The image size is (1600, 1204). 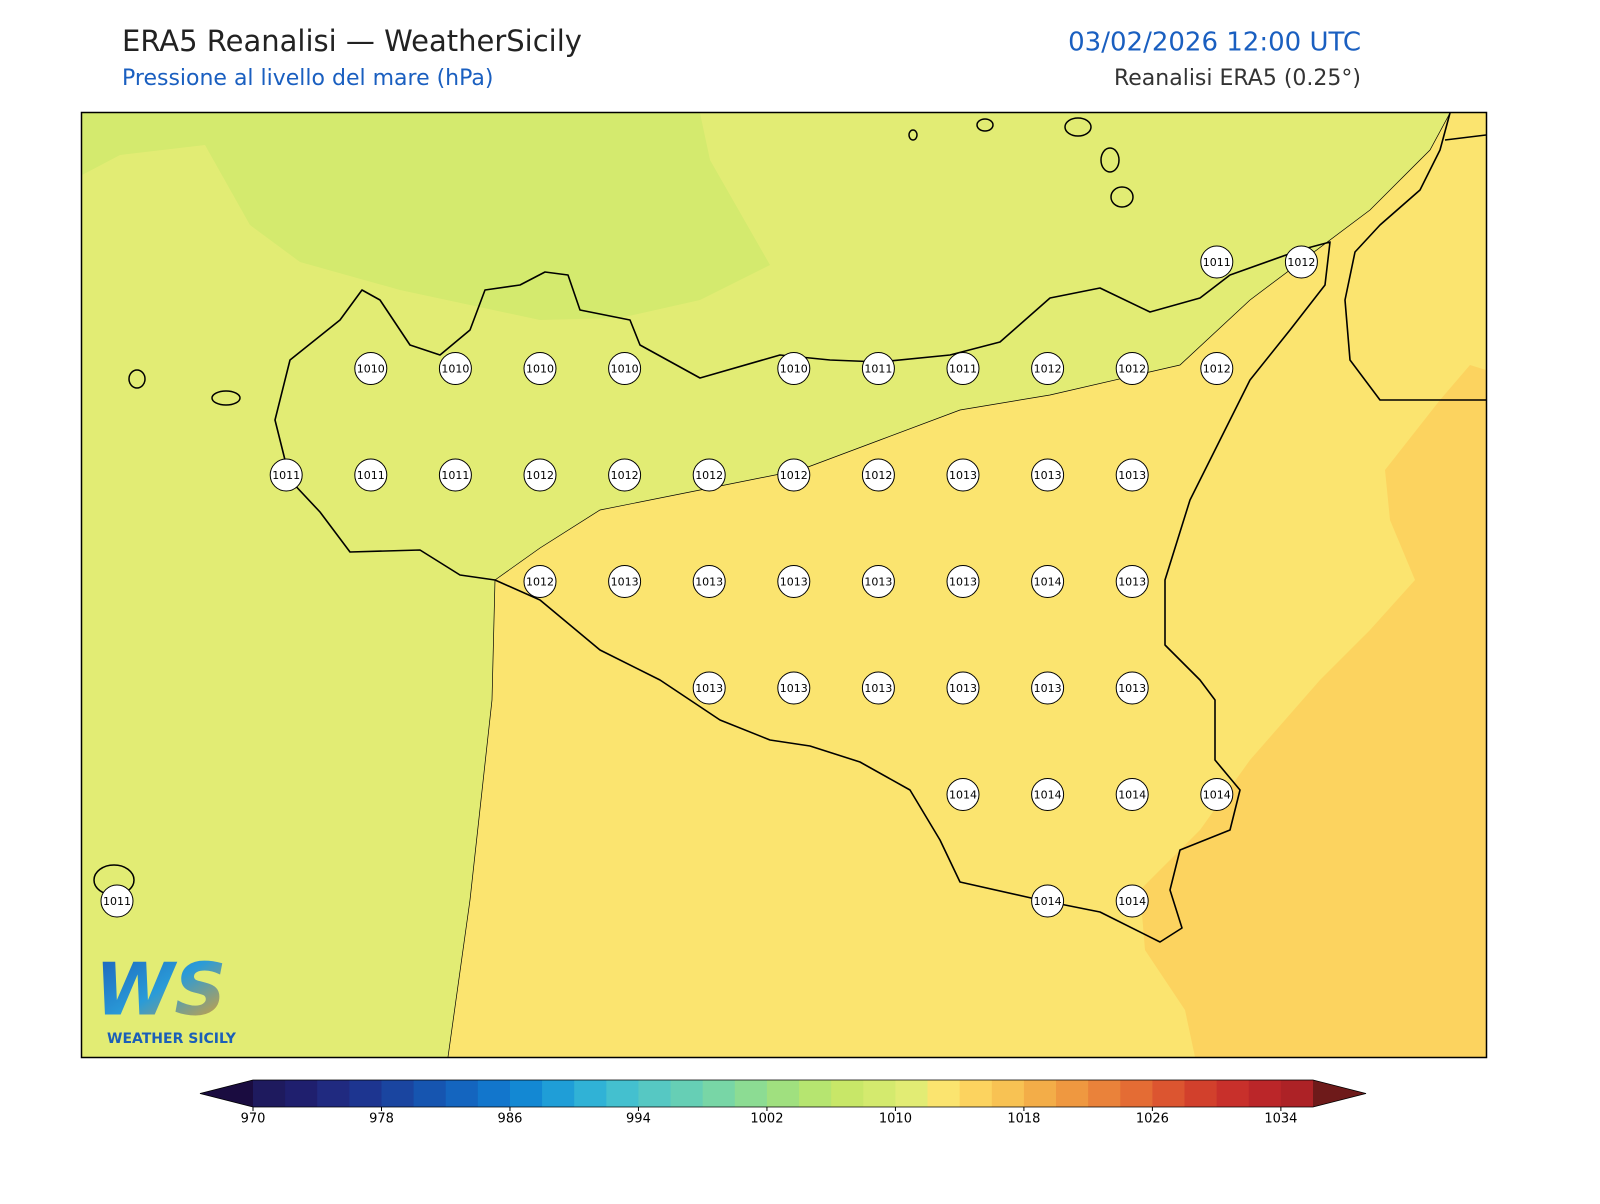 I want to click on logo-mark: WS, so click(x=160, y=990).